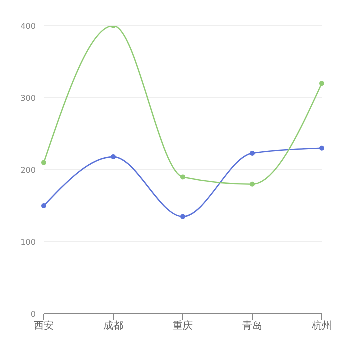  What do you see at coordinates (33, 314) in the screenshot?
I see `y-tick-label: 0` at bounding box center [33, 314].